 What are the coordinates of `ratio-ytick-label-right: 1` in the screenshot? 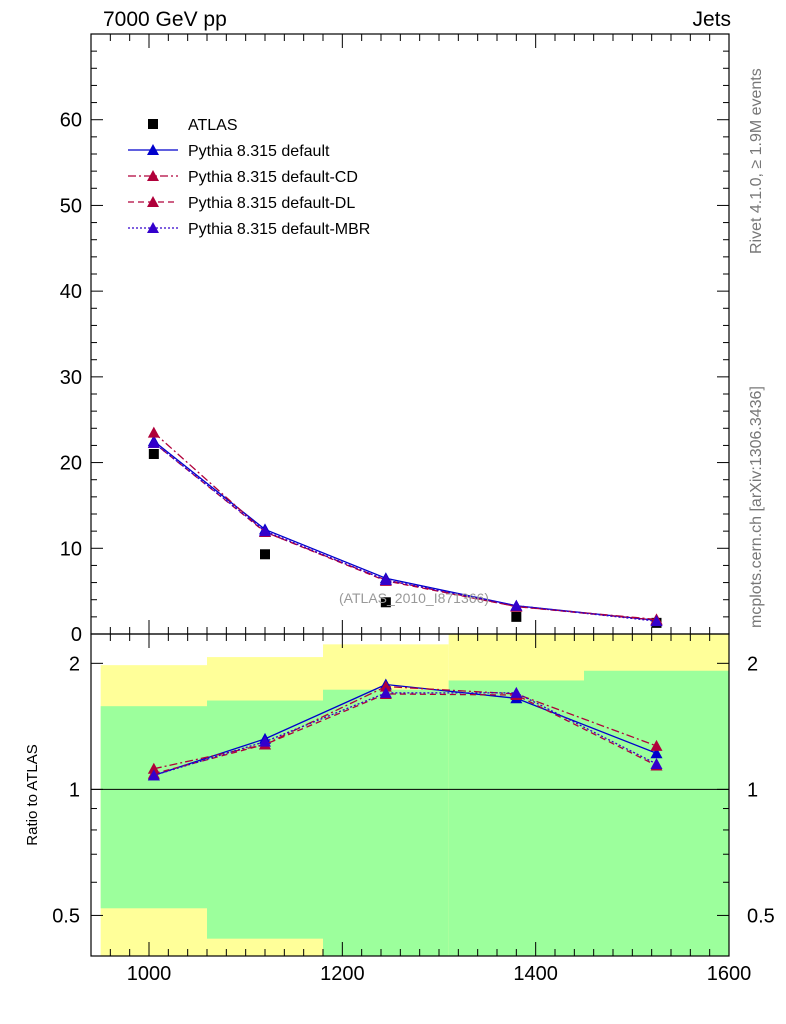 It's located at (752, 790).